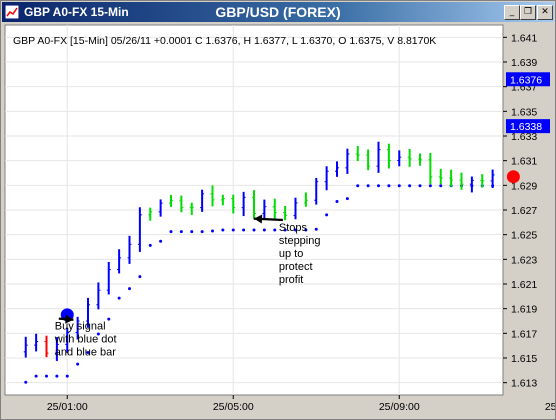 The height and width of the screenshot is (420, 556). Describe the element at coordinates (524, 359) in the screenshot. I see `y-tick-label: 1.615` at that location.